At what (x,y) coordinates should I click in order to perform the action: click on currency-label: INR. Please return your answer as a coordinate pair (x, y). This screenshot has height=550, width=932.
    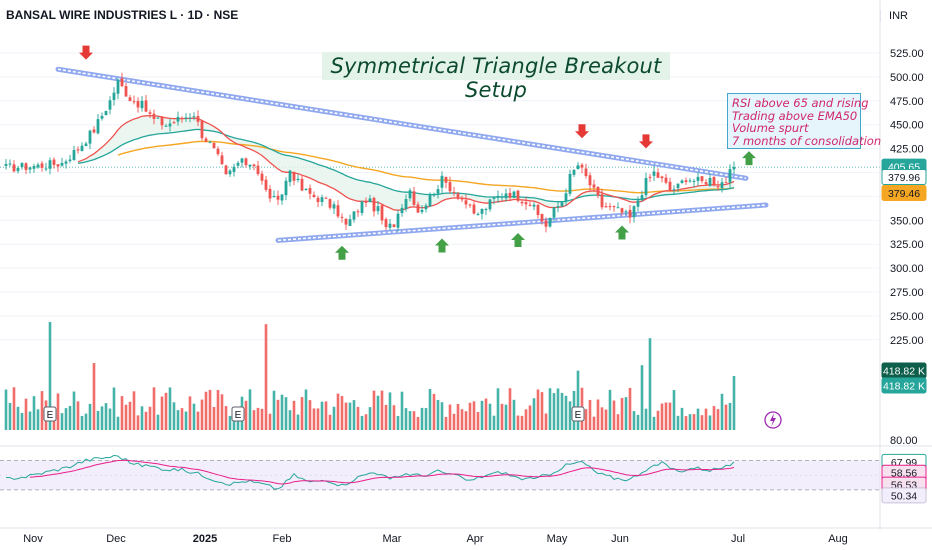
    Looking at the image, I should click on (894, 16).